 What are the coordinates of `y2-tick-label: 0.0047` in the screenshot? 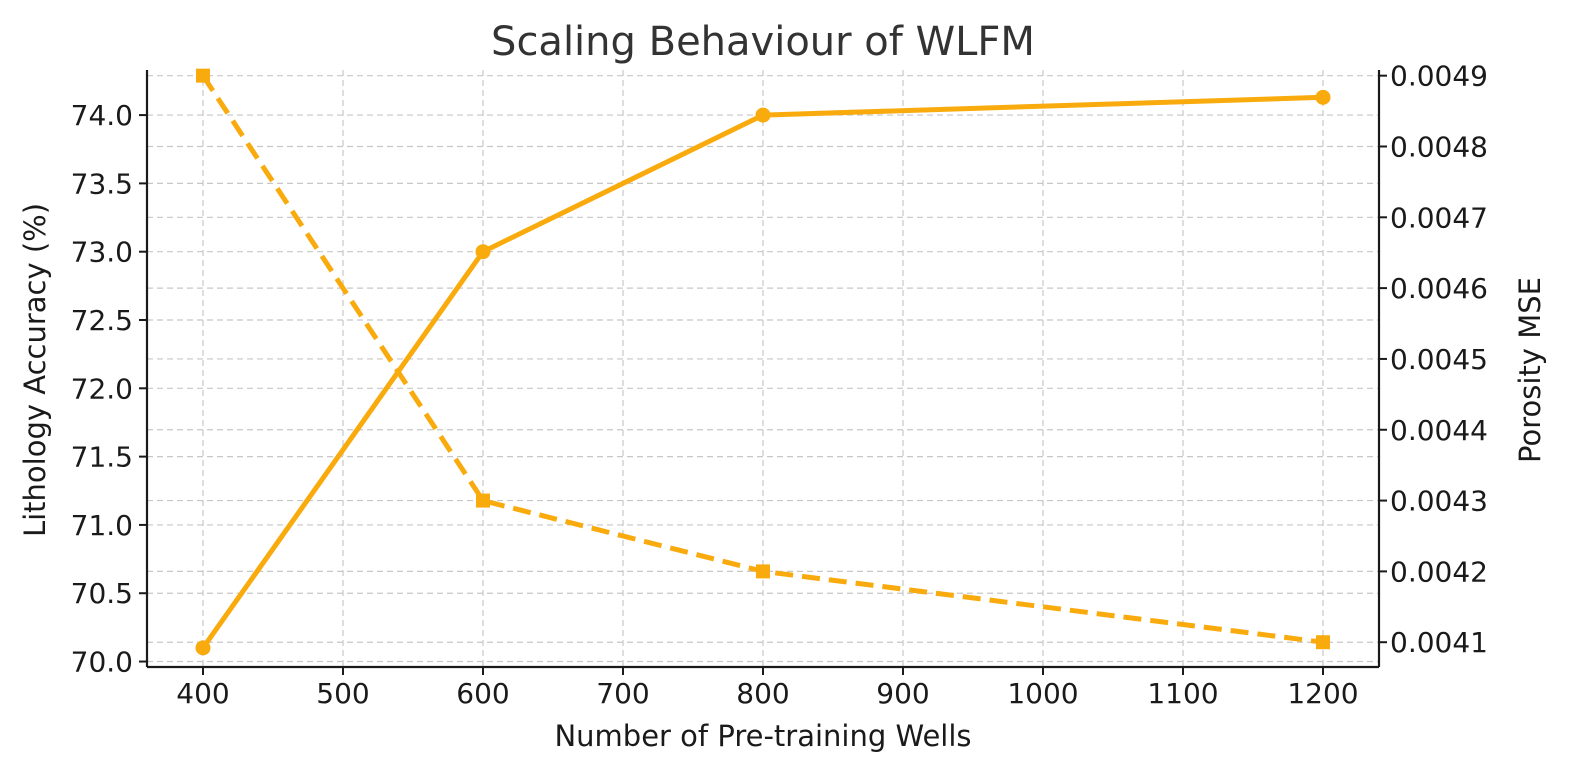 It's located at (1439, 217).